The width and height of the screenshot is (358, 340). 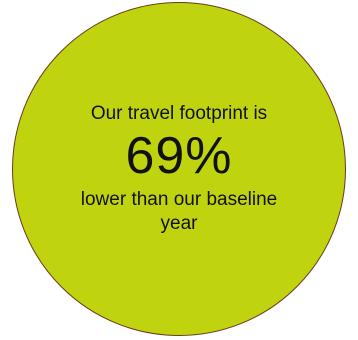 What do you see at coordinates (179, 113) in the screenshot?
I see `callout-intro-text: Our travel footprint is` at bounding box center [179, 113].